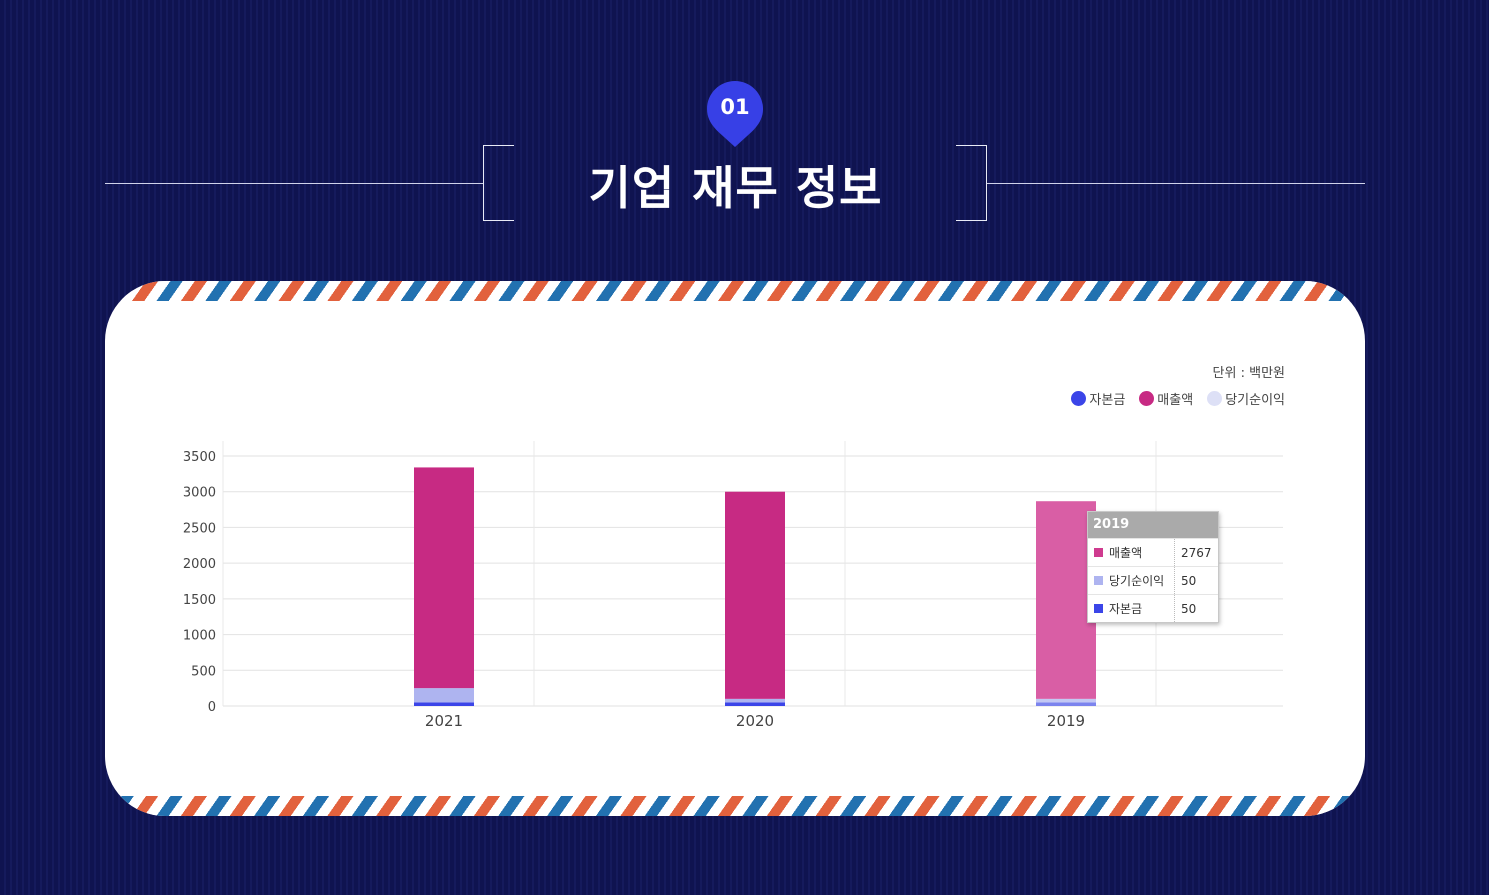  Describe the element at coordinates (1196, 552) in the screenshot. I see `tooltip-value-revenue: 2767` at that location.